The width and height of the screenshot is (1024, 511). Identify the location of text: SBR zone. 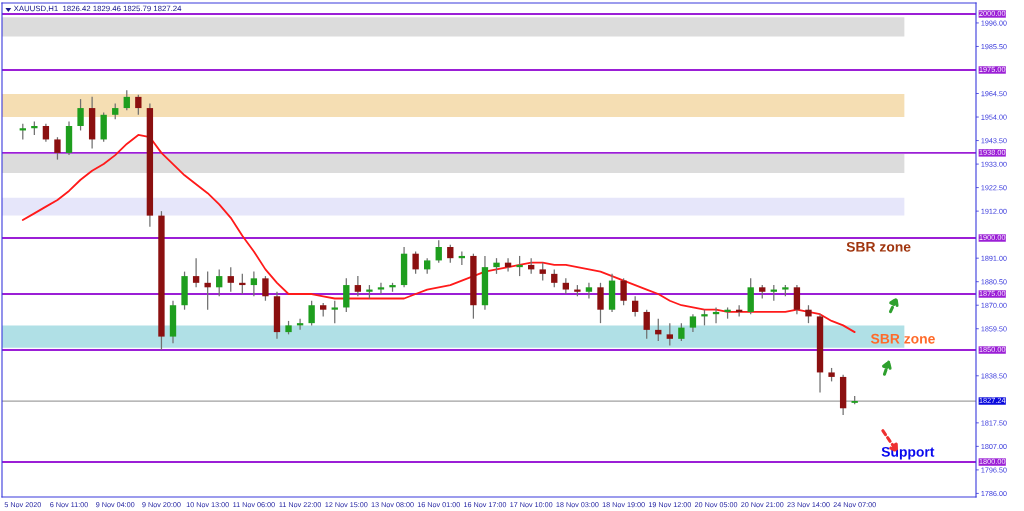
(902, 338).